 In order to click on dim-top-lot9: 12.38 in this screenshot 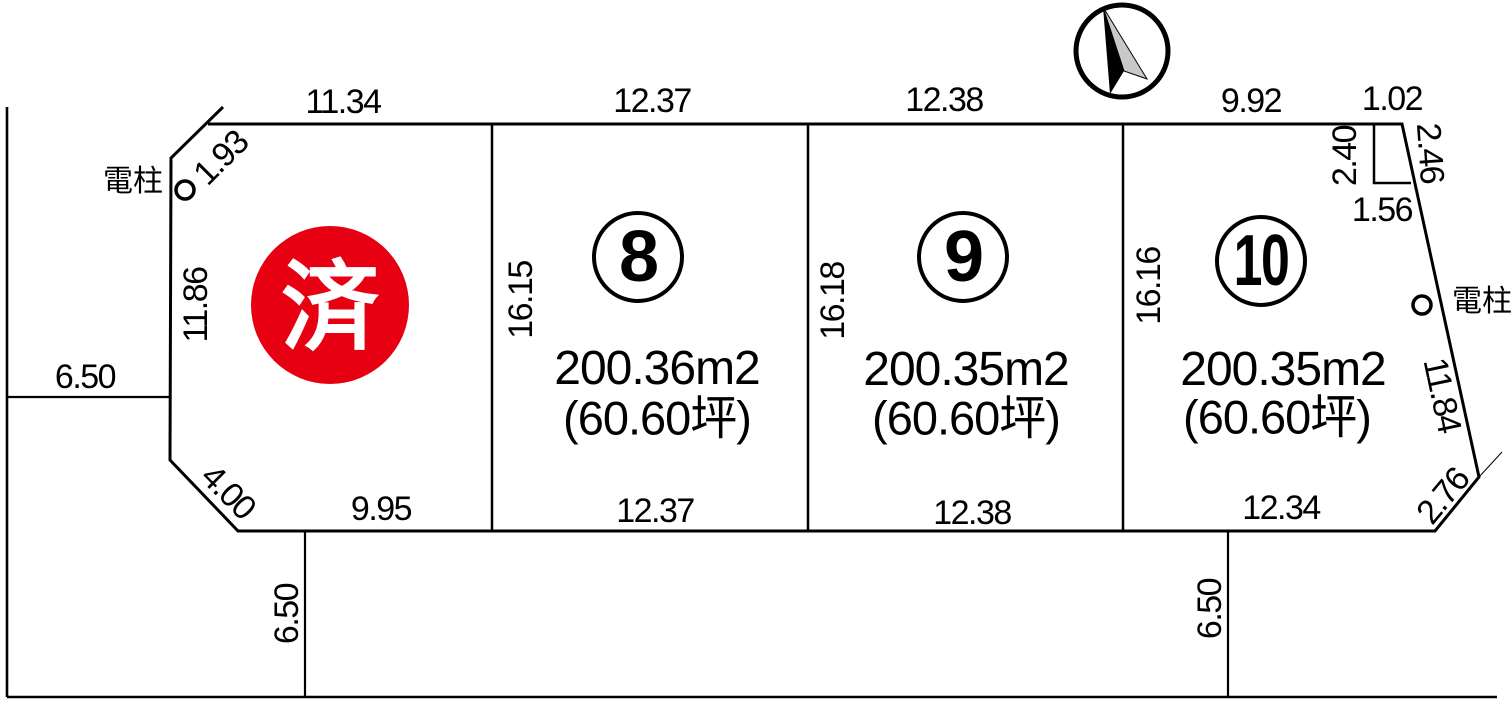, I will do `click(944, 100)`.